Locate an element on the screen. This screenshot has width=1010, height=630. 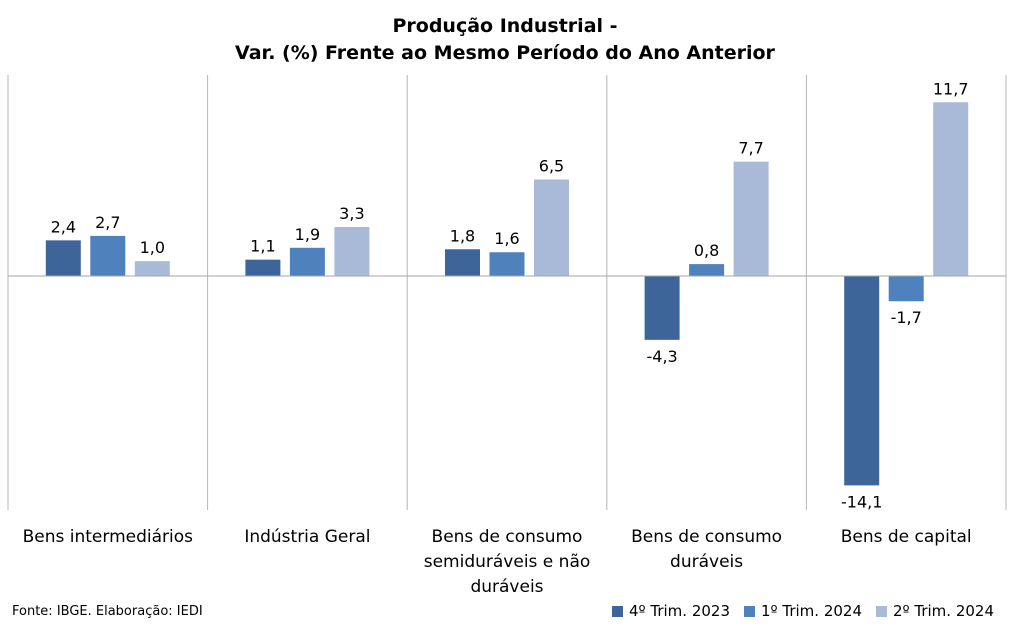
legend-label-series-1: 4º Trim. 2023 is located at coordinates (679, 611).